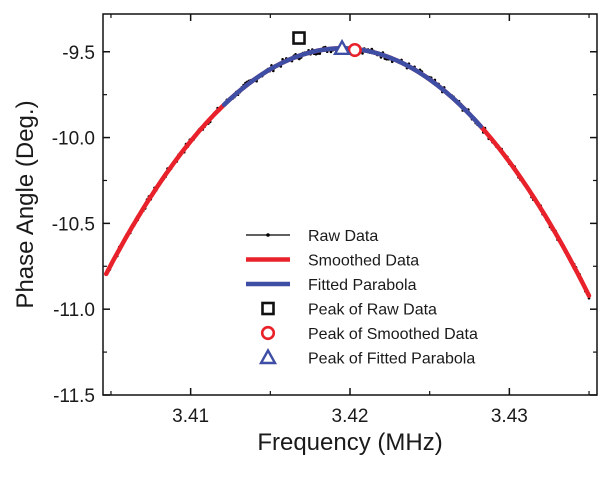  Describe the element at coordinates (25, 204) in the screenshot. I see `y-axis-title: Phase Angle (Deg.)` at that location.